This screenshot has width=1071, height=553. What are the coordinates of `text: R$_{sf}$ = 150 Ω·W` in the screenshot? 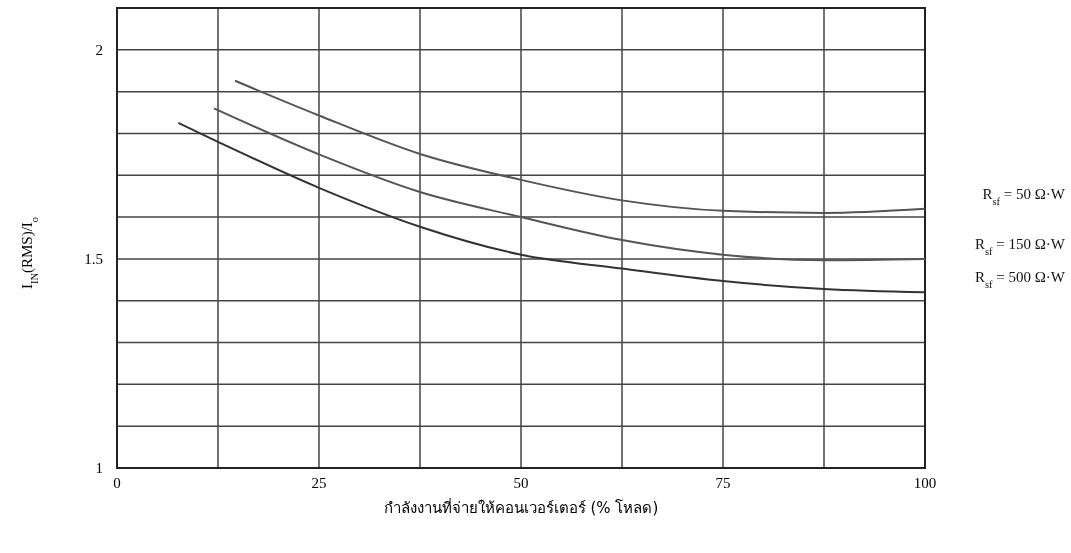 It's located at (1020, 246).